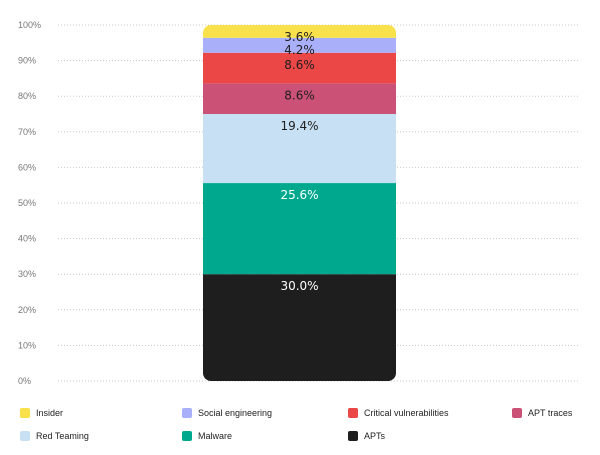  What do you see at coordinates (550, 413) in the screenshot?
I see `legend-label: APT traces` at bounding box center [550, 413].